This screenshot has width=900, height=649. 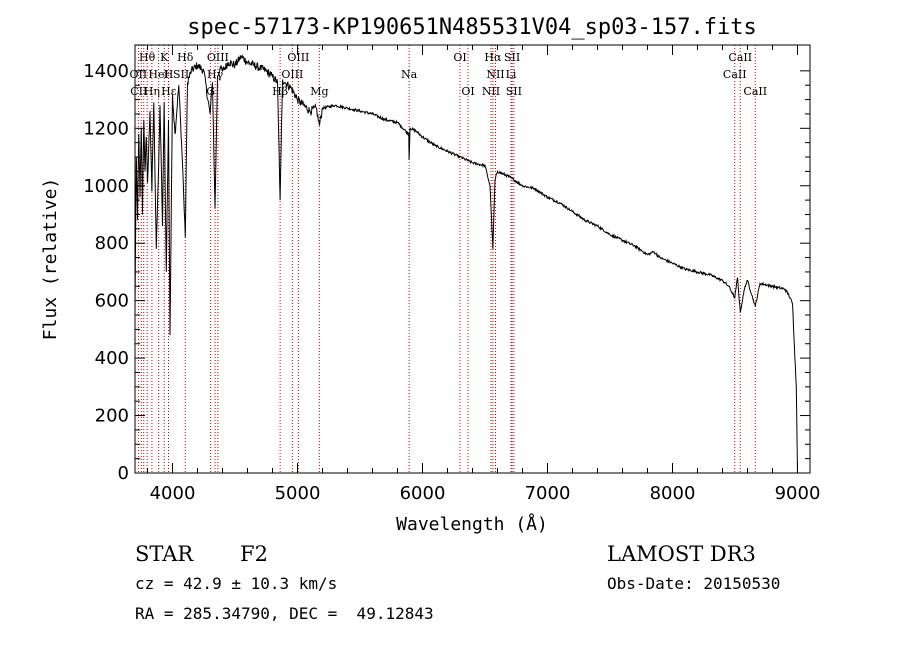 What do you see at coordinates (280, 91) in the screenshot?
I see `annotation-label-15: Hβ` at bounding box center [280, 91].